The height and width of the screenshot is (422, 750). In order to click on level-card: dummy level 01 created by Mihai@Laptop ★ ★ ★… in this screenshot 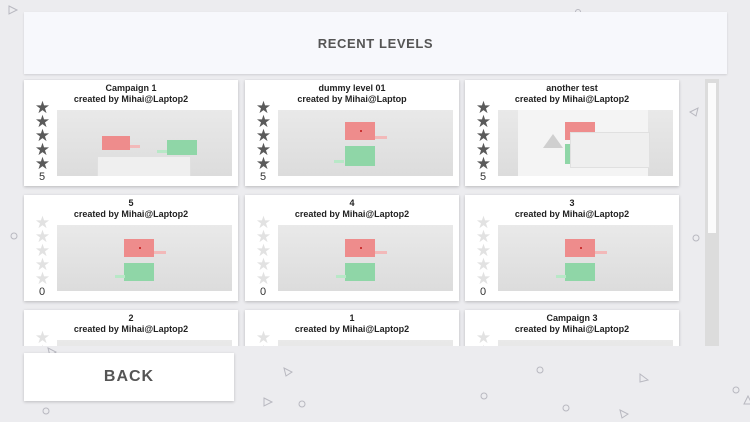, I will do `click(352, 133)`.